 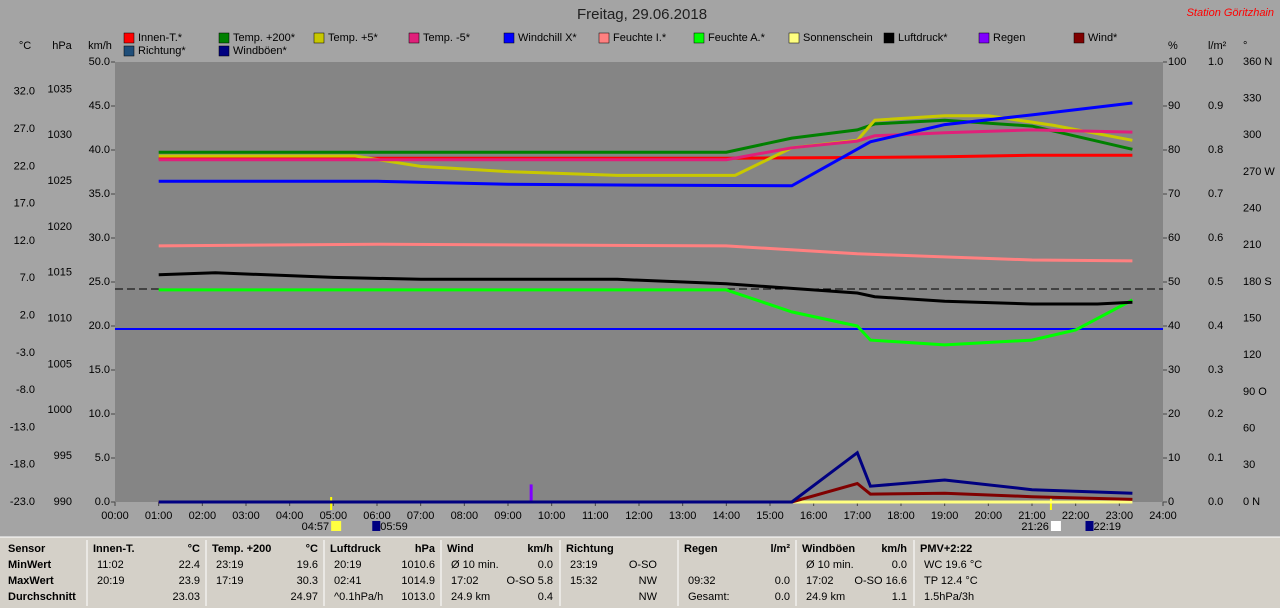 What do you see at coordinates (24, 92) in the screenshot?
I see `y-tick-label: 32.0` at bounding box center [24, 92].